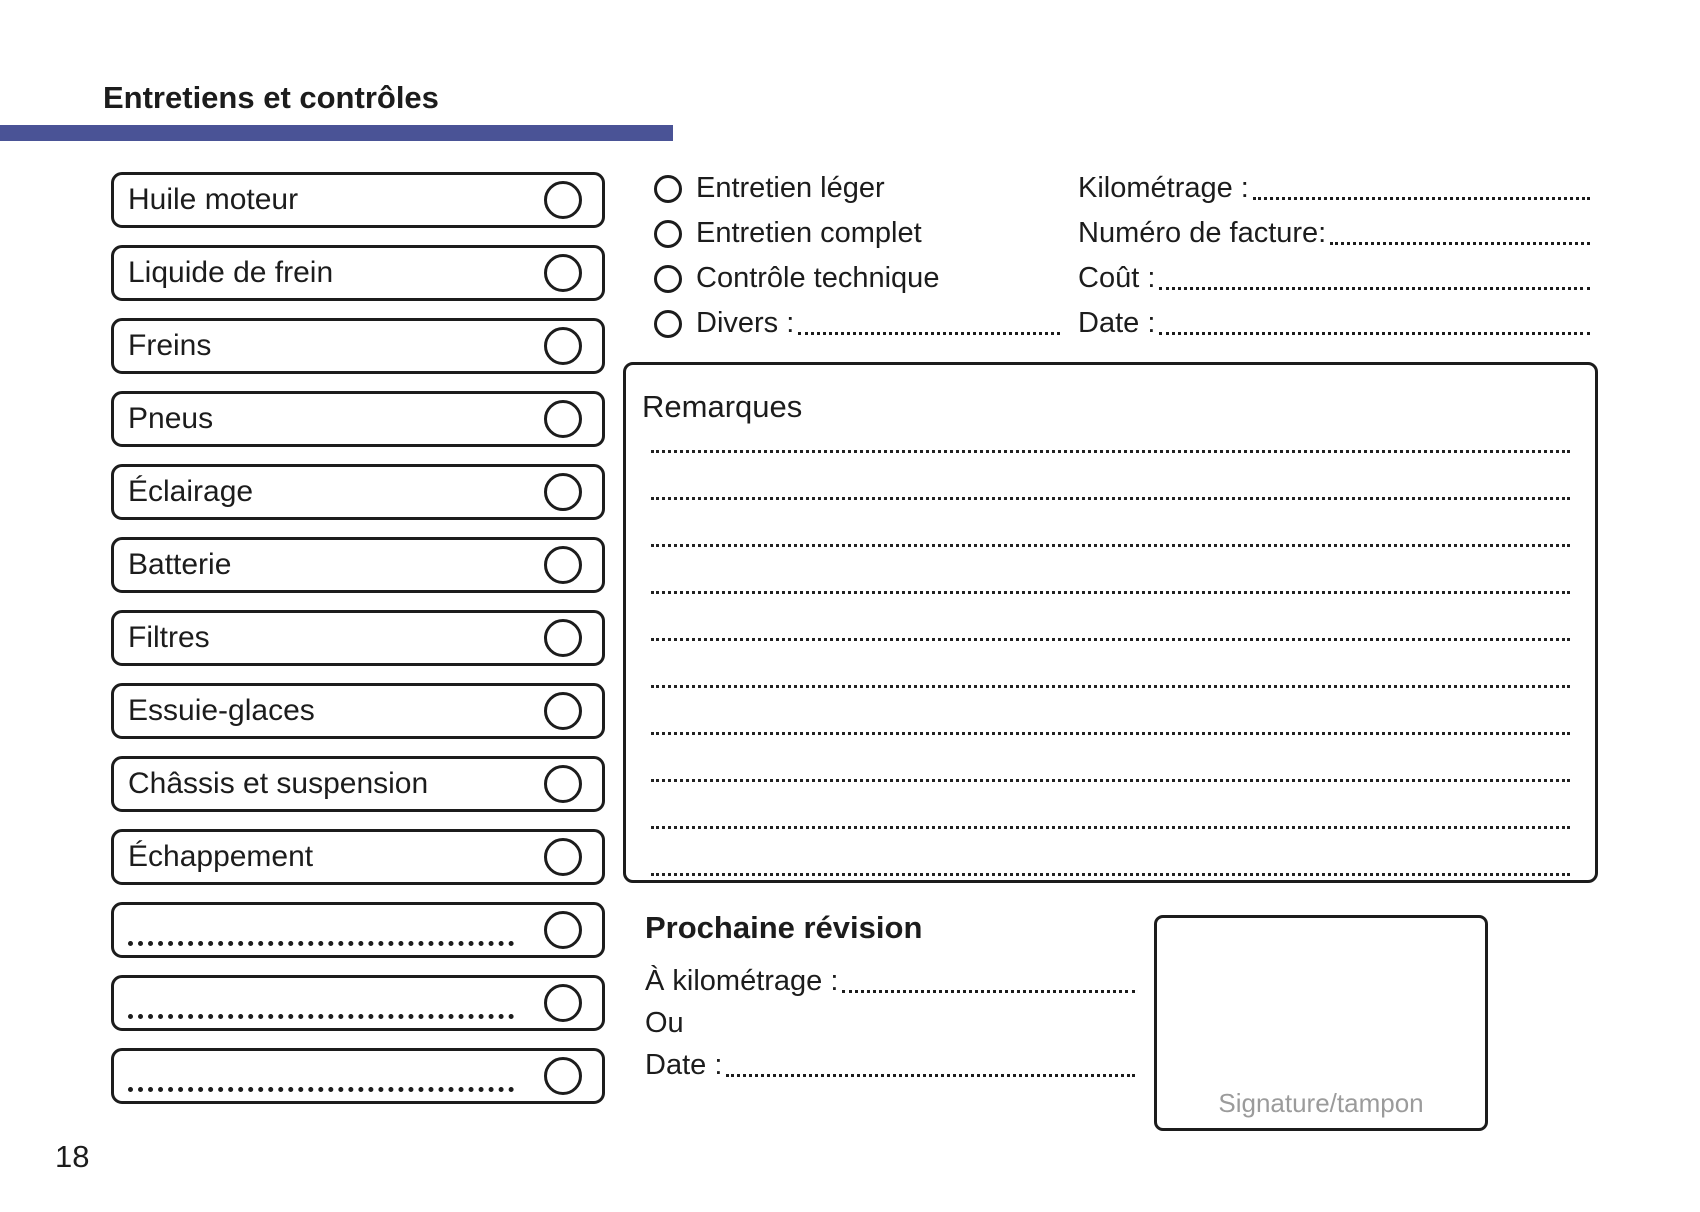 This screenshot has height=1212, width=1700. What do you see at coordinates (1334, 188) in the screenshot?
I see `field-kilometrage: Kilométrage :` at bounding box center [1334, 188].